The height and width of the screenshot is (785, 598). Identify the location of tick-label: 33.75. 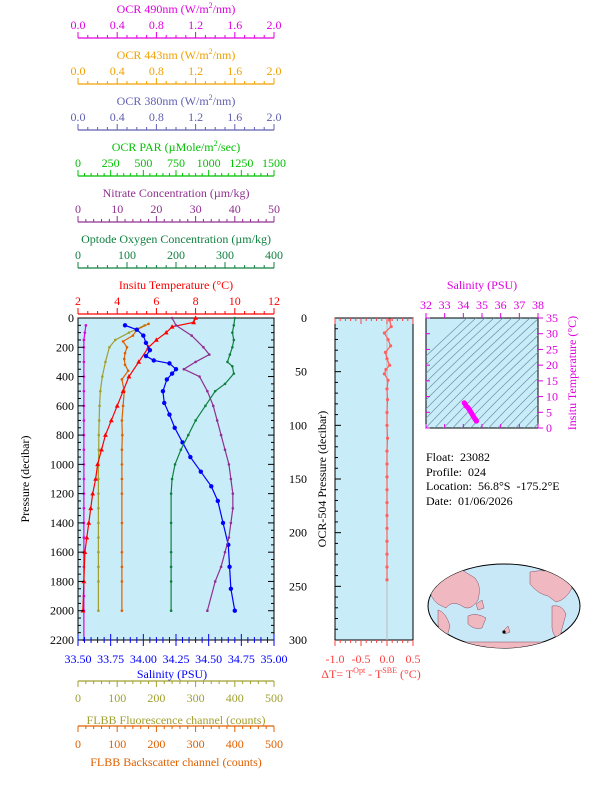
(110, 659).